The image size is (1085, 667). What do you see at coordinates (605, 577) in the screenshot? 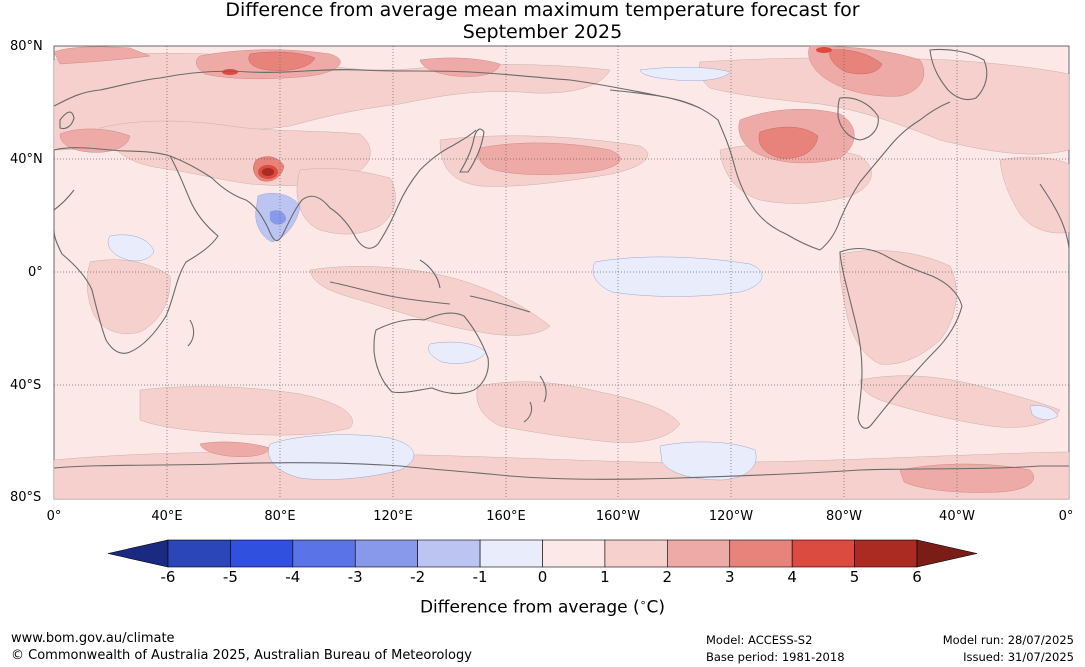
I see `colorbar-tick-label: 1` at bounding box center [605, 577].